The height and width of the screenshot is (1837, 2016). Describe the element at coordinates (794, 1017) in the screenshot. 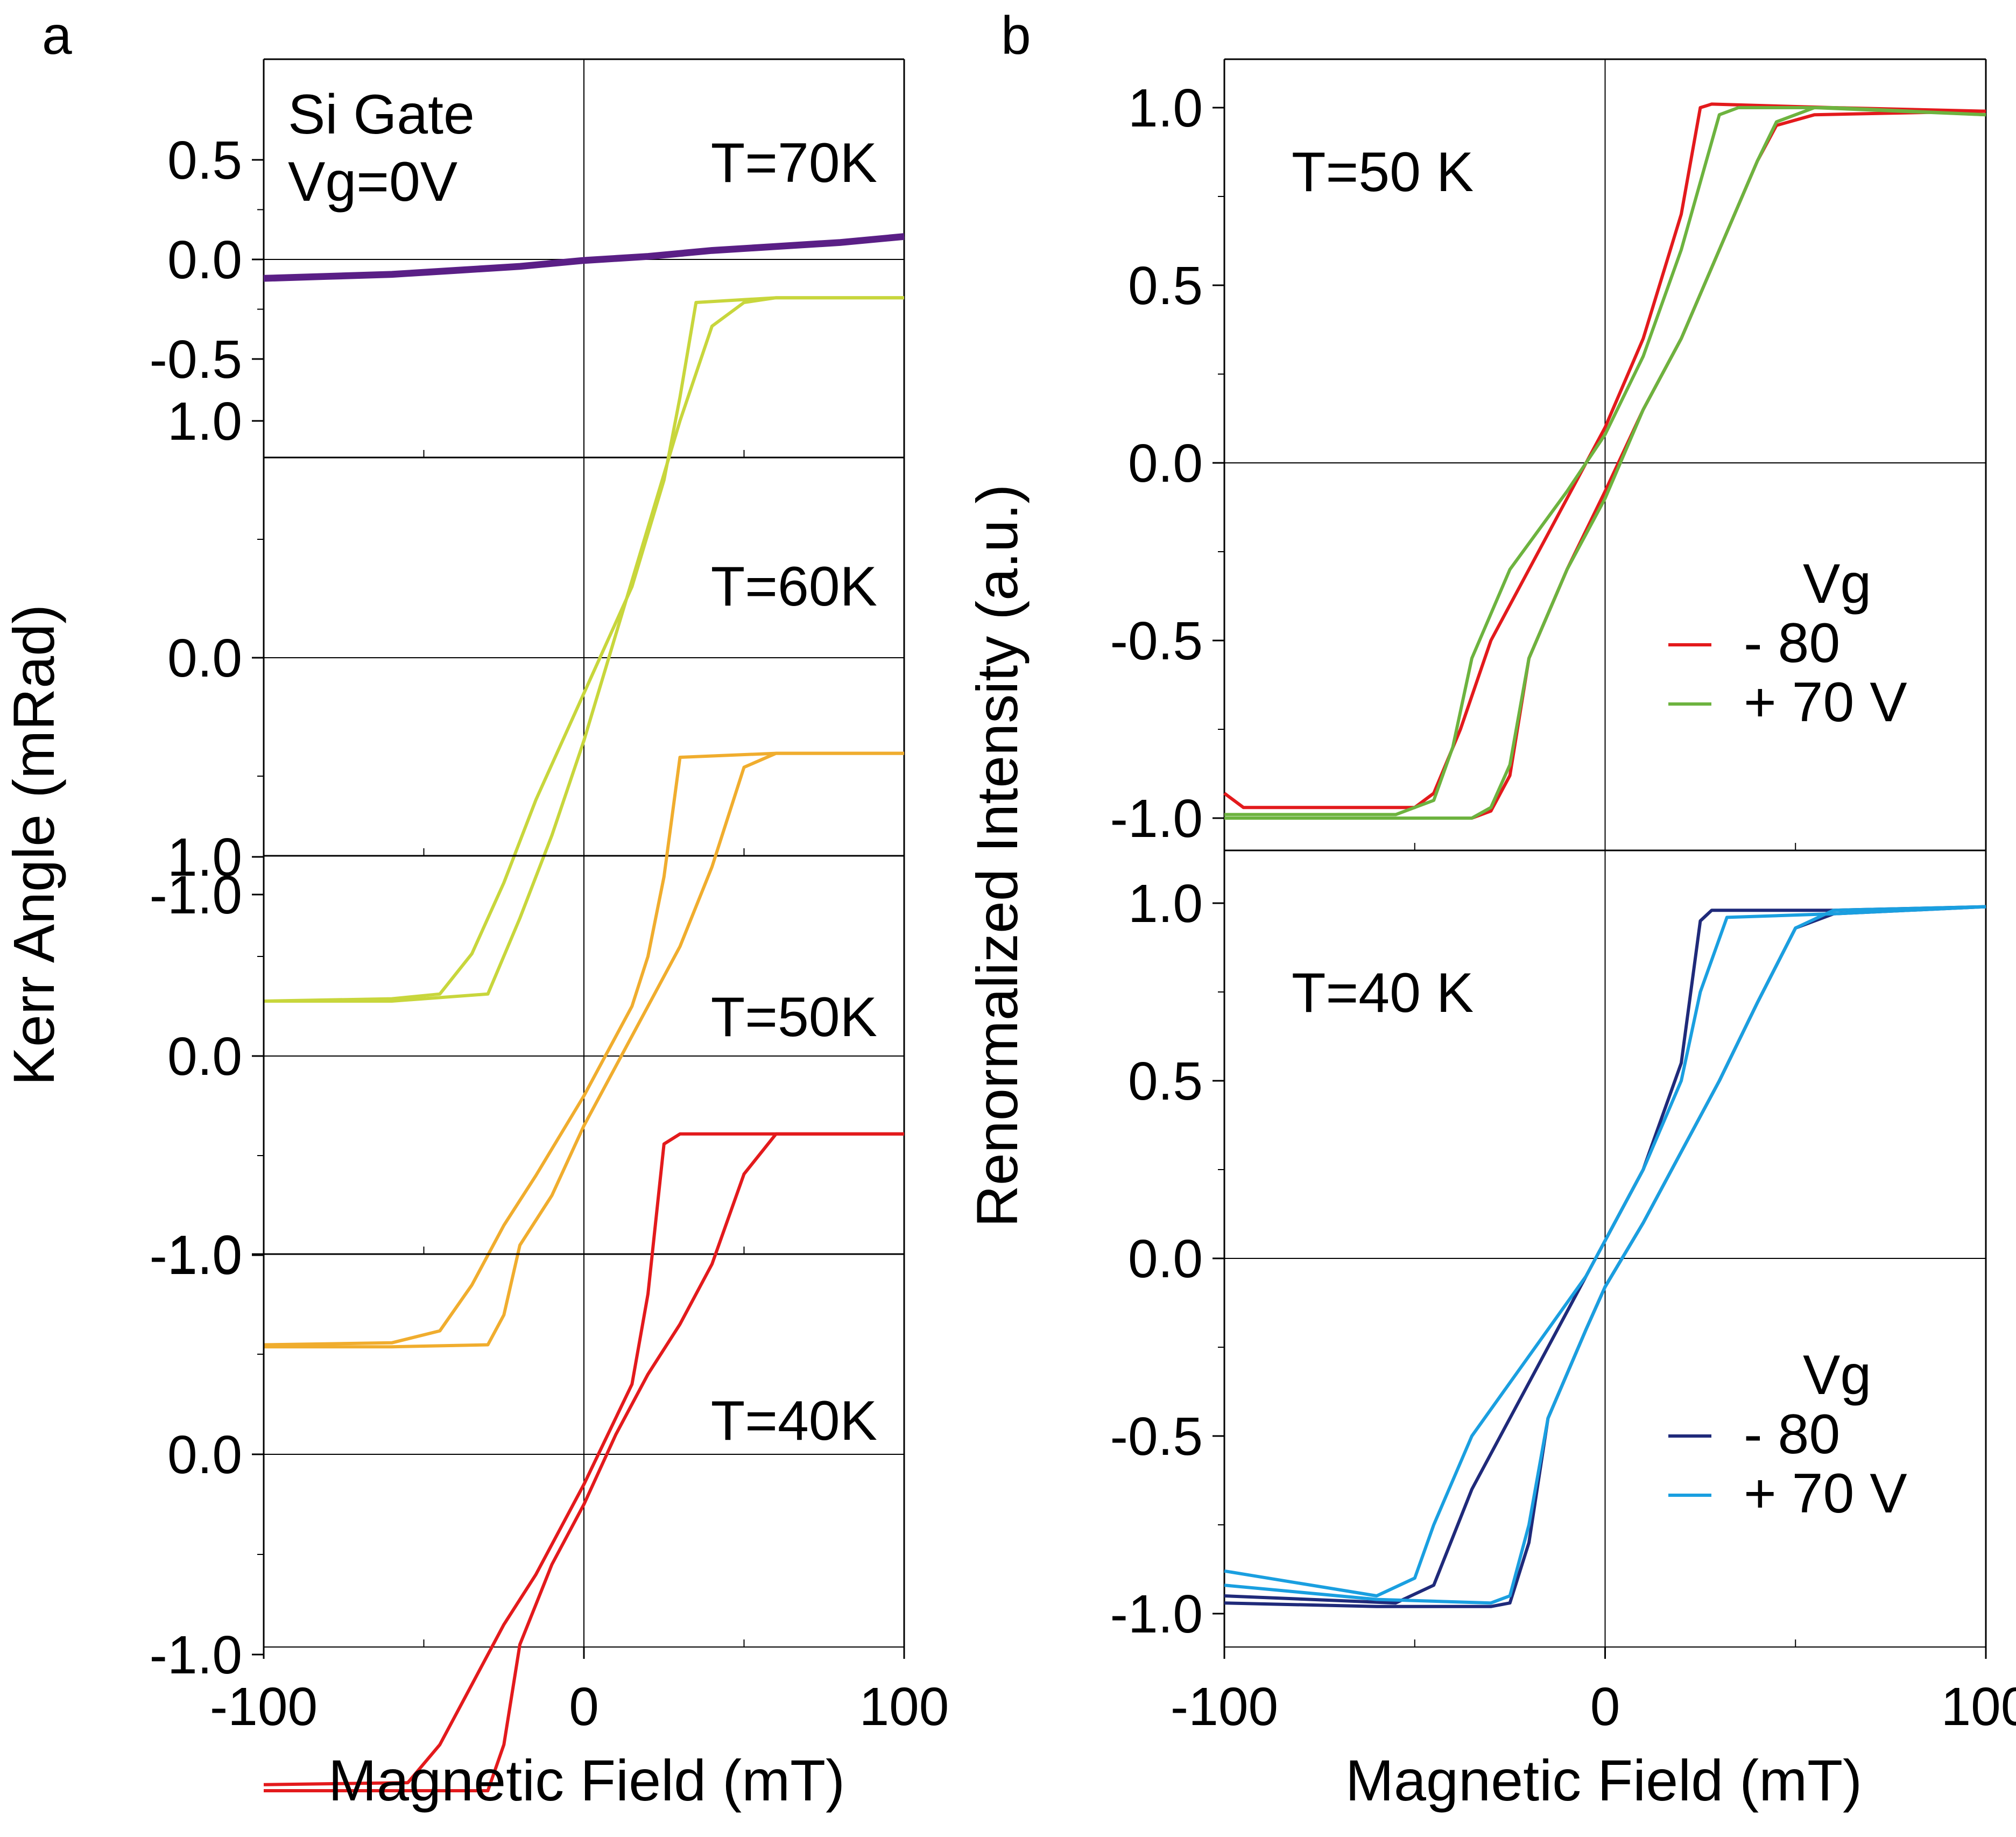

I see `temperature-label: T=50K` at that location.